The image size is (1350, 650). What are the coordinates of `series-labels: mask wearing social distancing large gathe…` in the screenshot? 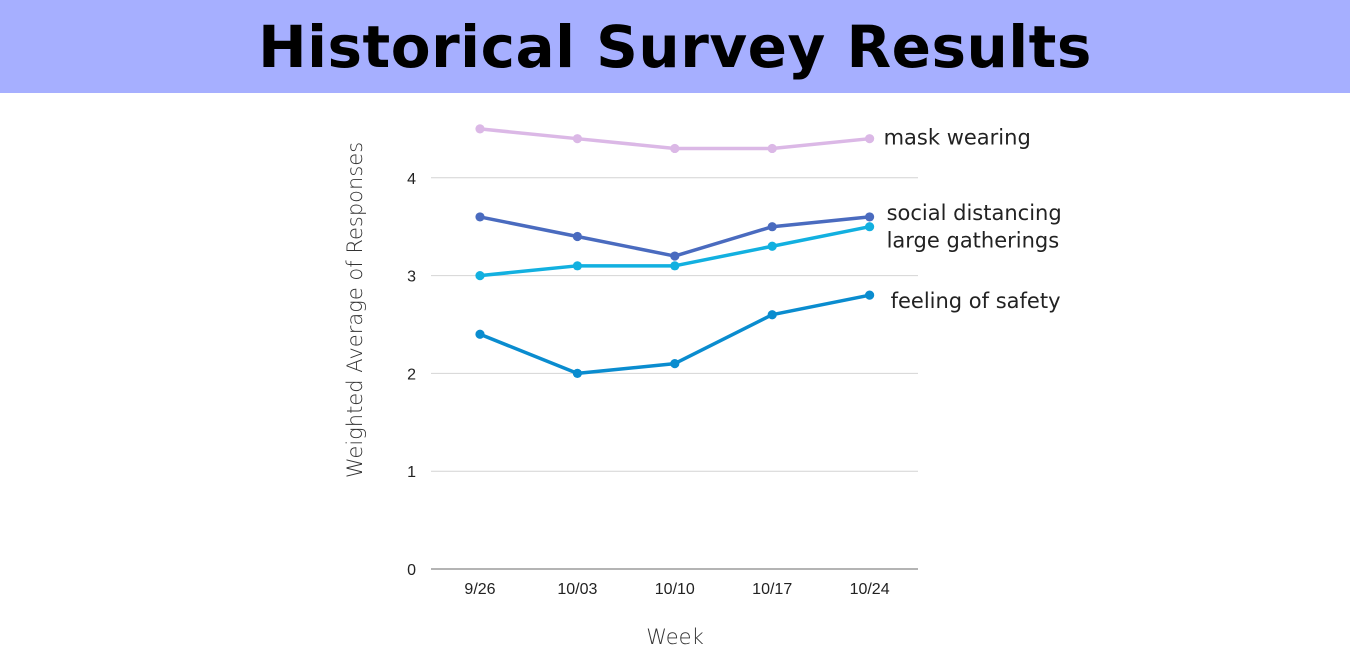 It's located at (973, 219).